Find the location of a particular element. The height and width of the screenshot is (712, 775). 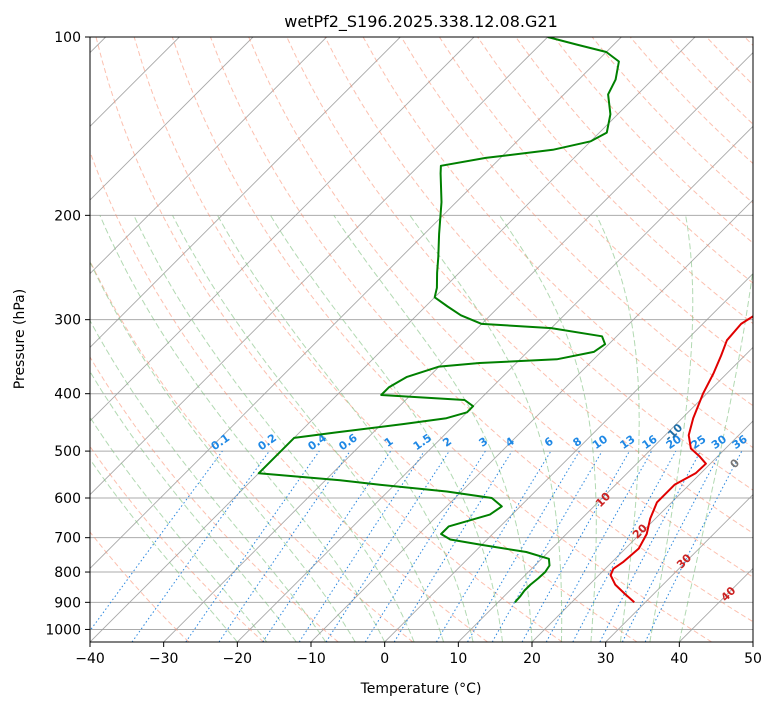

y-tick-label: 500 is located at coordinates (67, 452).